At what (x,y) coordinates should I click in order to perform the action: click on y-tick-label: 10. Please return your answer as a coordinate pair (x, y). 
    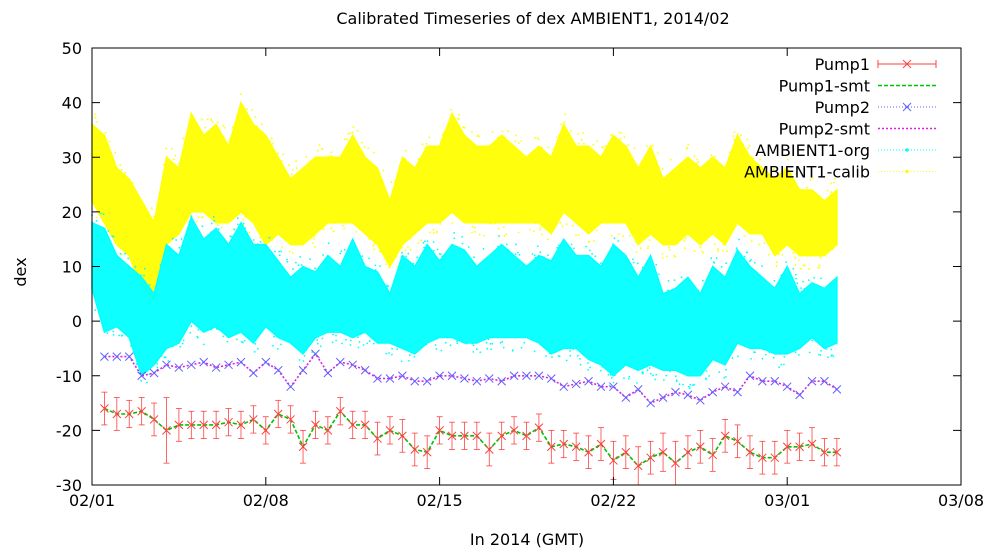
    Looking at the image, I should click on (72, 267).